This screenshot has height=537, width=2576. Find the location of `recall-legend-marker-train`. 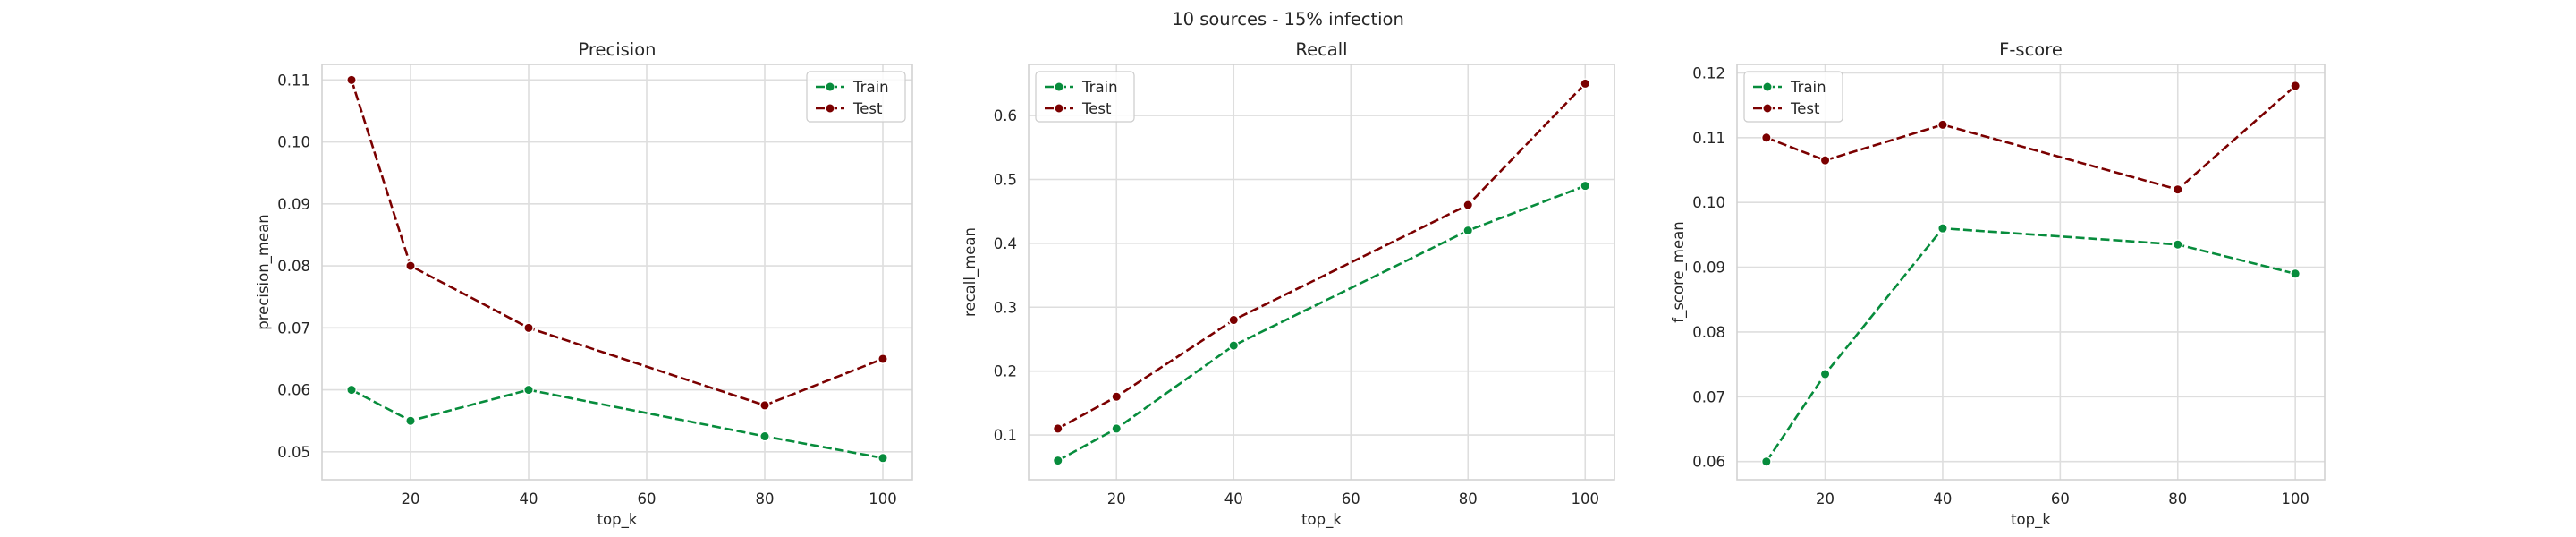

recall-legend-marker-train is located at coordinates (1059, 86).